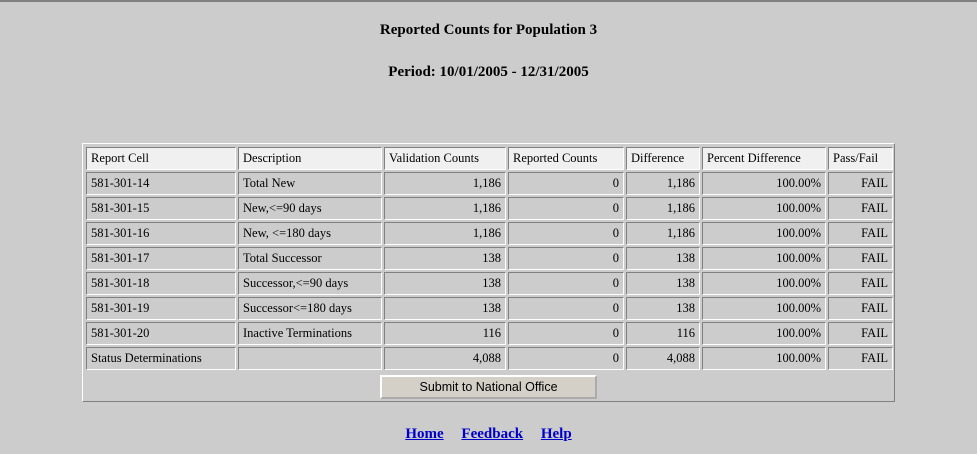 The height and width of the screenshot is (454, 977). I want to click on table-cell: New, <=180 days, so click(310, 233).